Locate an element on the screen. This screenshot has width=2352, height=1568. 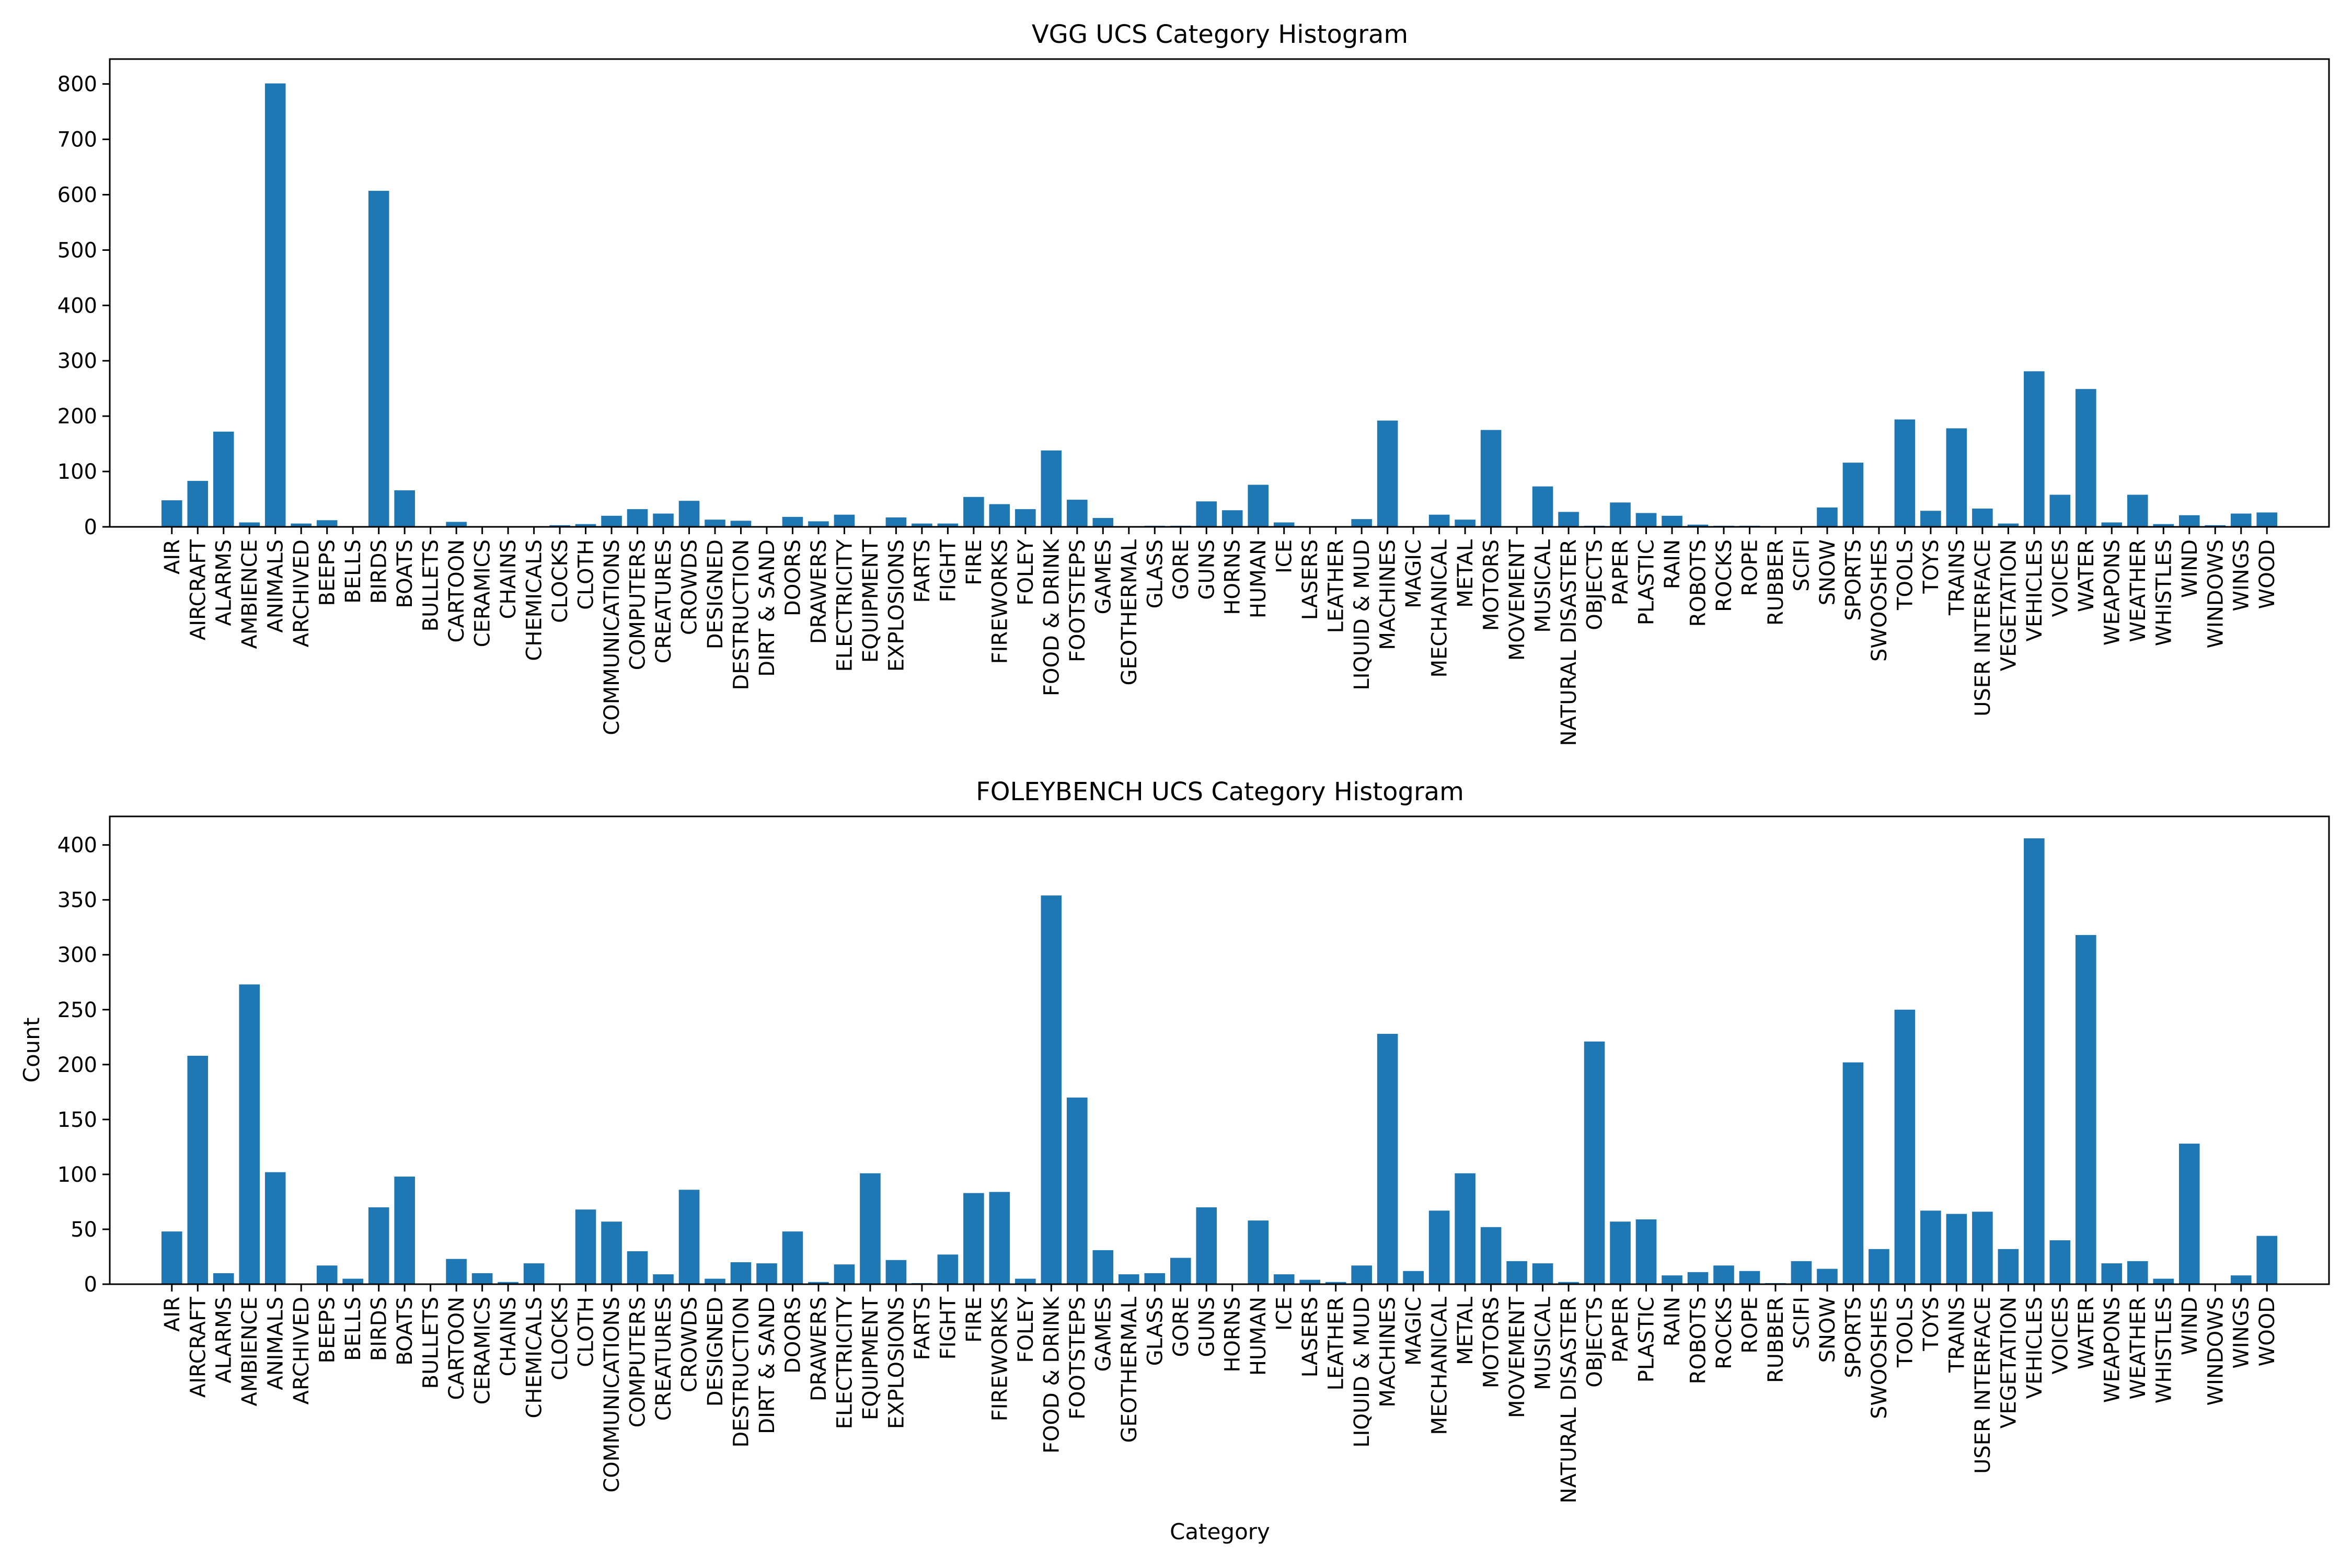
foleybench-y-tick-label: 300 is located at coordinates (77, 955).